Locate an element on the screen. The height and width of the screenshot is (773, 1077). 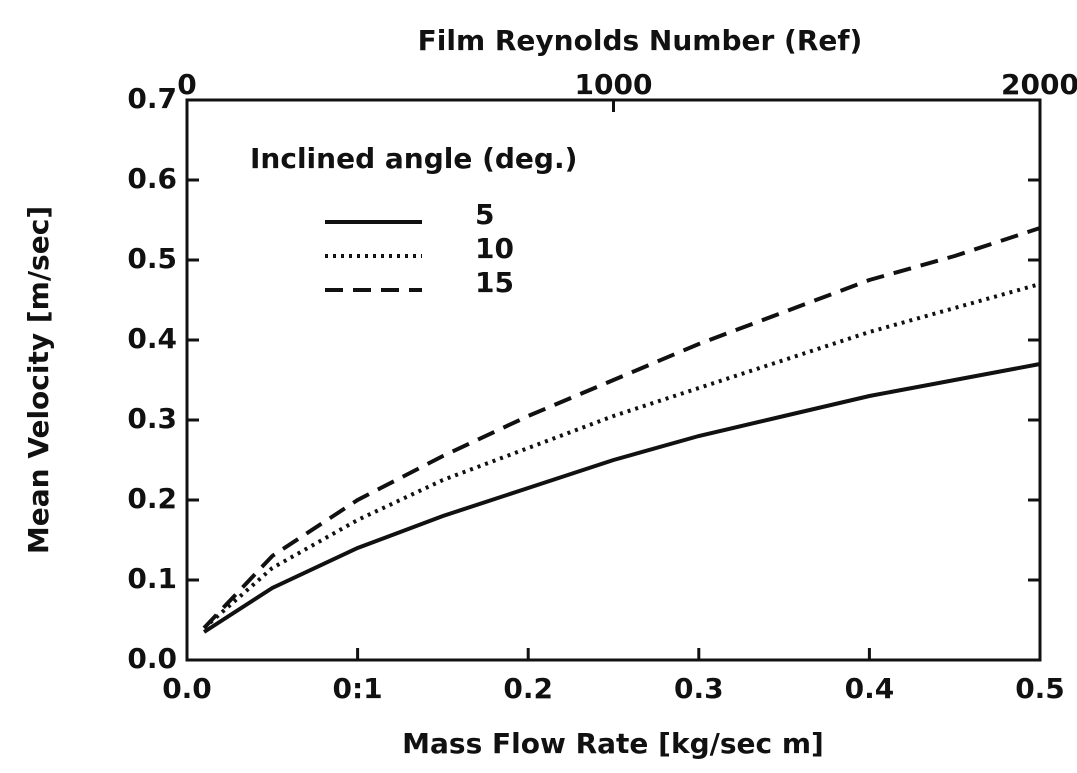
x-tick-label: 0.4 is located at coordinates (870, 688).